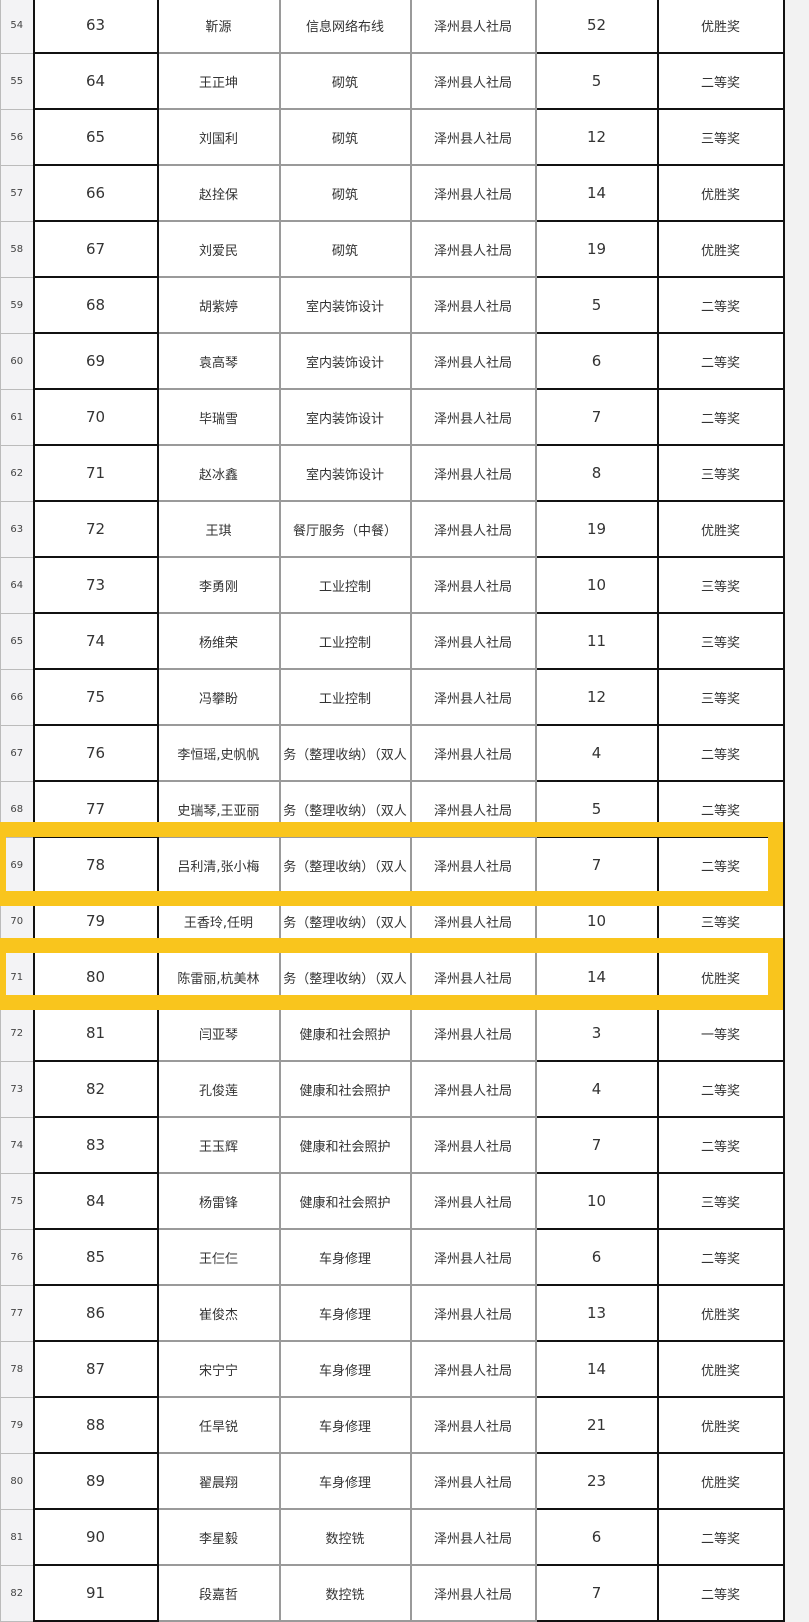  I want to click on row-header: 55, so click(17, 81).